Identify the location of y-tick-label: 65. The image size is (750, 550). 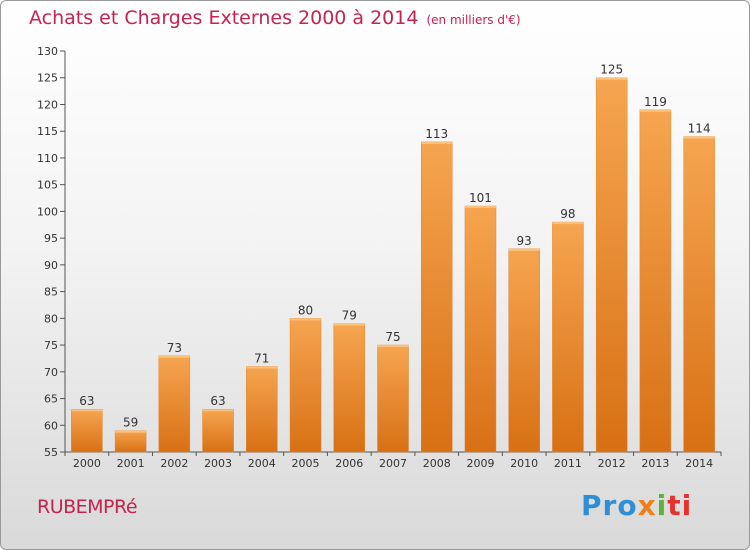
(51, 399).